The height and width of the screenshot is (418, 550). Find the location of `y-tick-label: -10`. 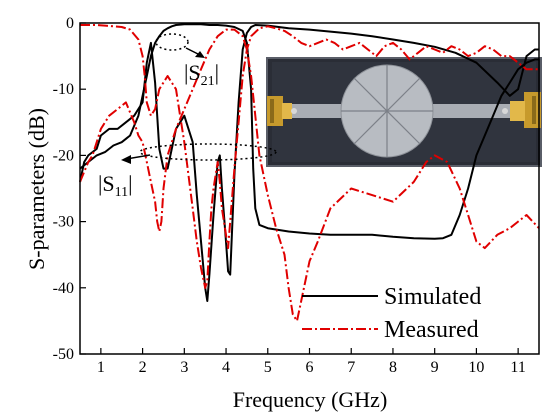

y-tick-label: -10 is located at coordinates (63, 89).